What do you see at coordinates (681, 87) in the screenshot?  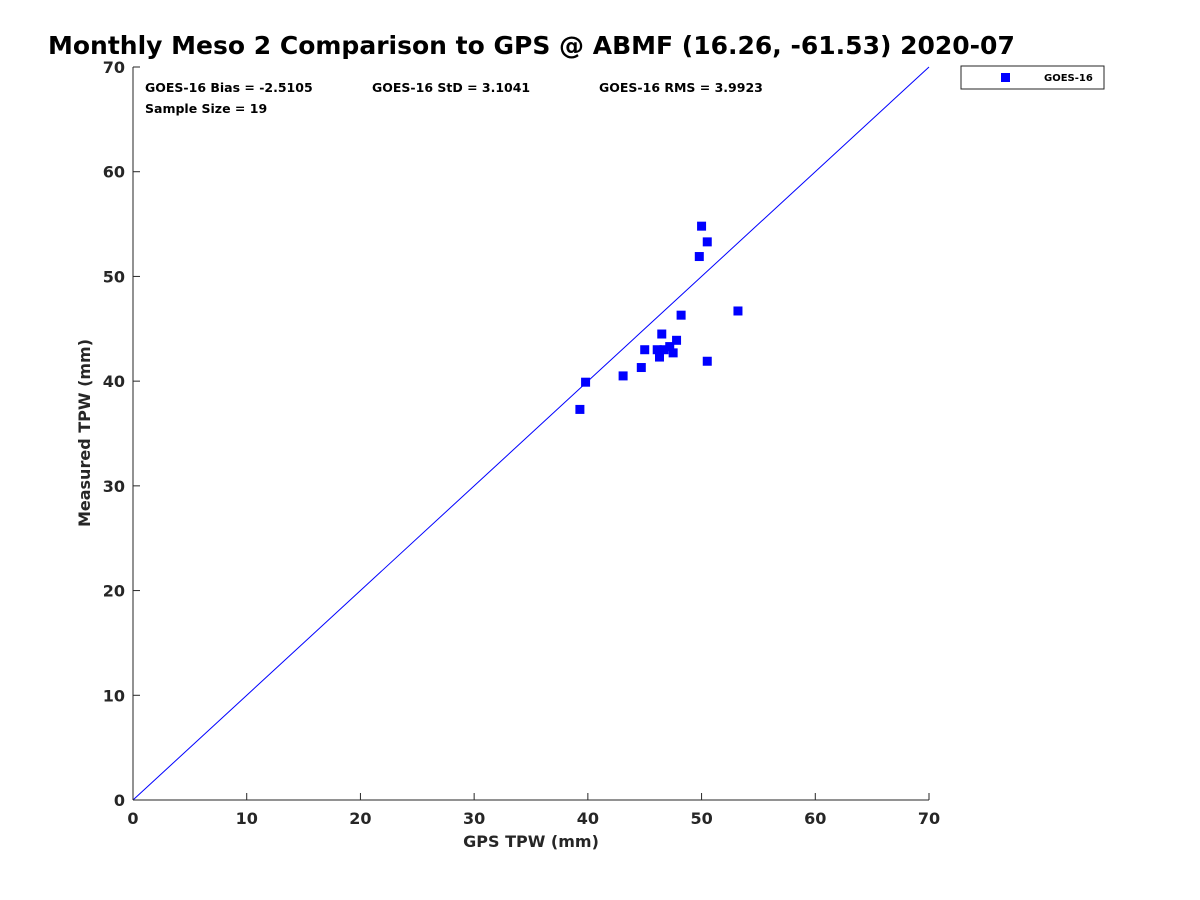 I see `rms-stat: GOES-16 RMS = 3.9923` at bounding box center [681, 87].